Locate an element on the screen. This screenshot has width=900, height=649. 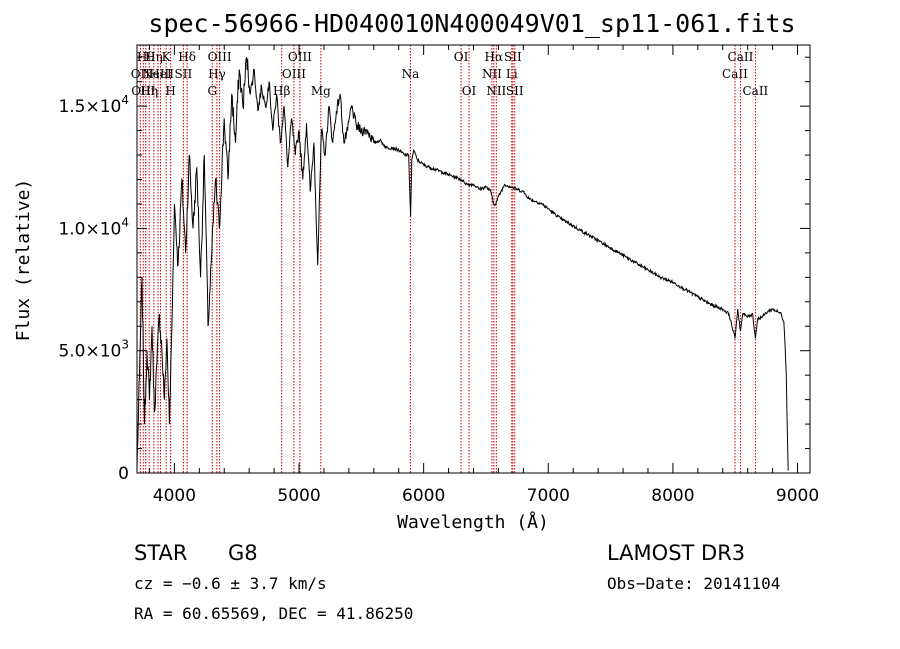
x-tick-label: 8000 is located at coordinates (672, 496).